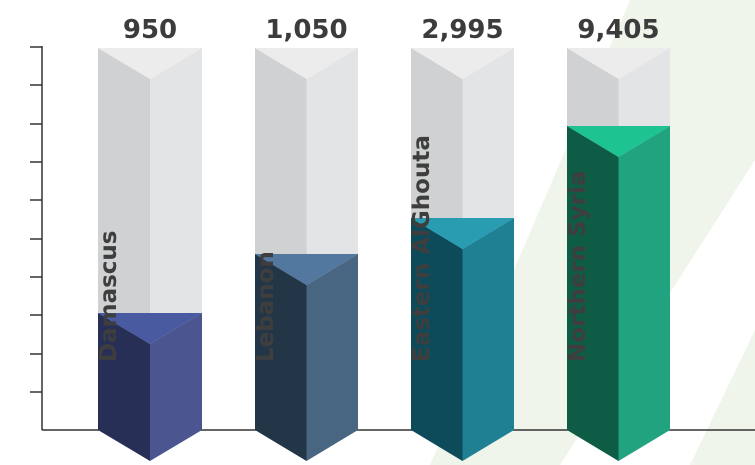 This screenshot has width=755, height=465. Describe the element at coordinates (150, 30) in the screenshot. I see `bar-value-label: 950` at that location.